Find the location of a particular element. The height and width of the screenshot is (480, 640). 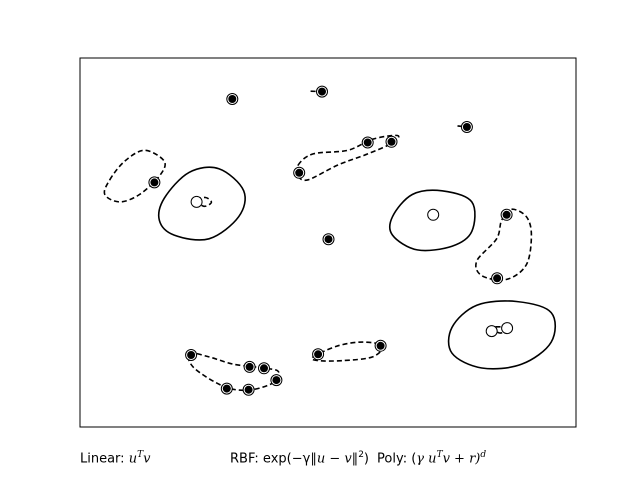

caption-rbf: RBF: exp(−γ‖u − v‖2) is located at coordinates (299, 458).